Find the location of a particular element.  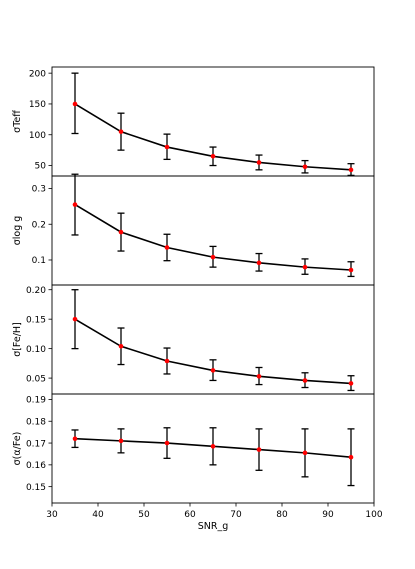

y-tick-label: 200 is located at coordinates (37, 74).